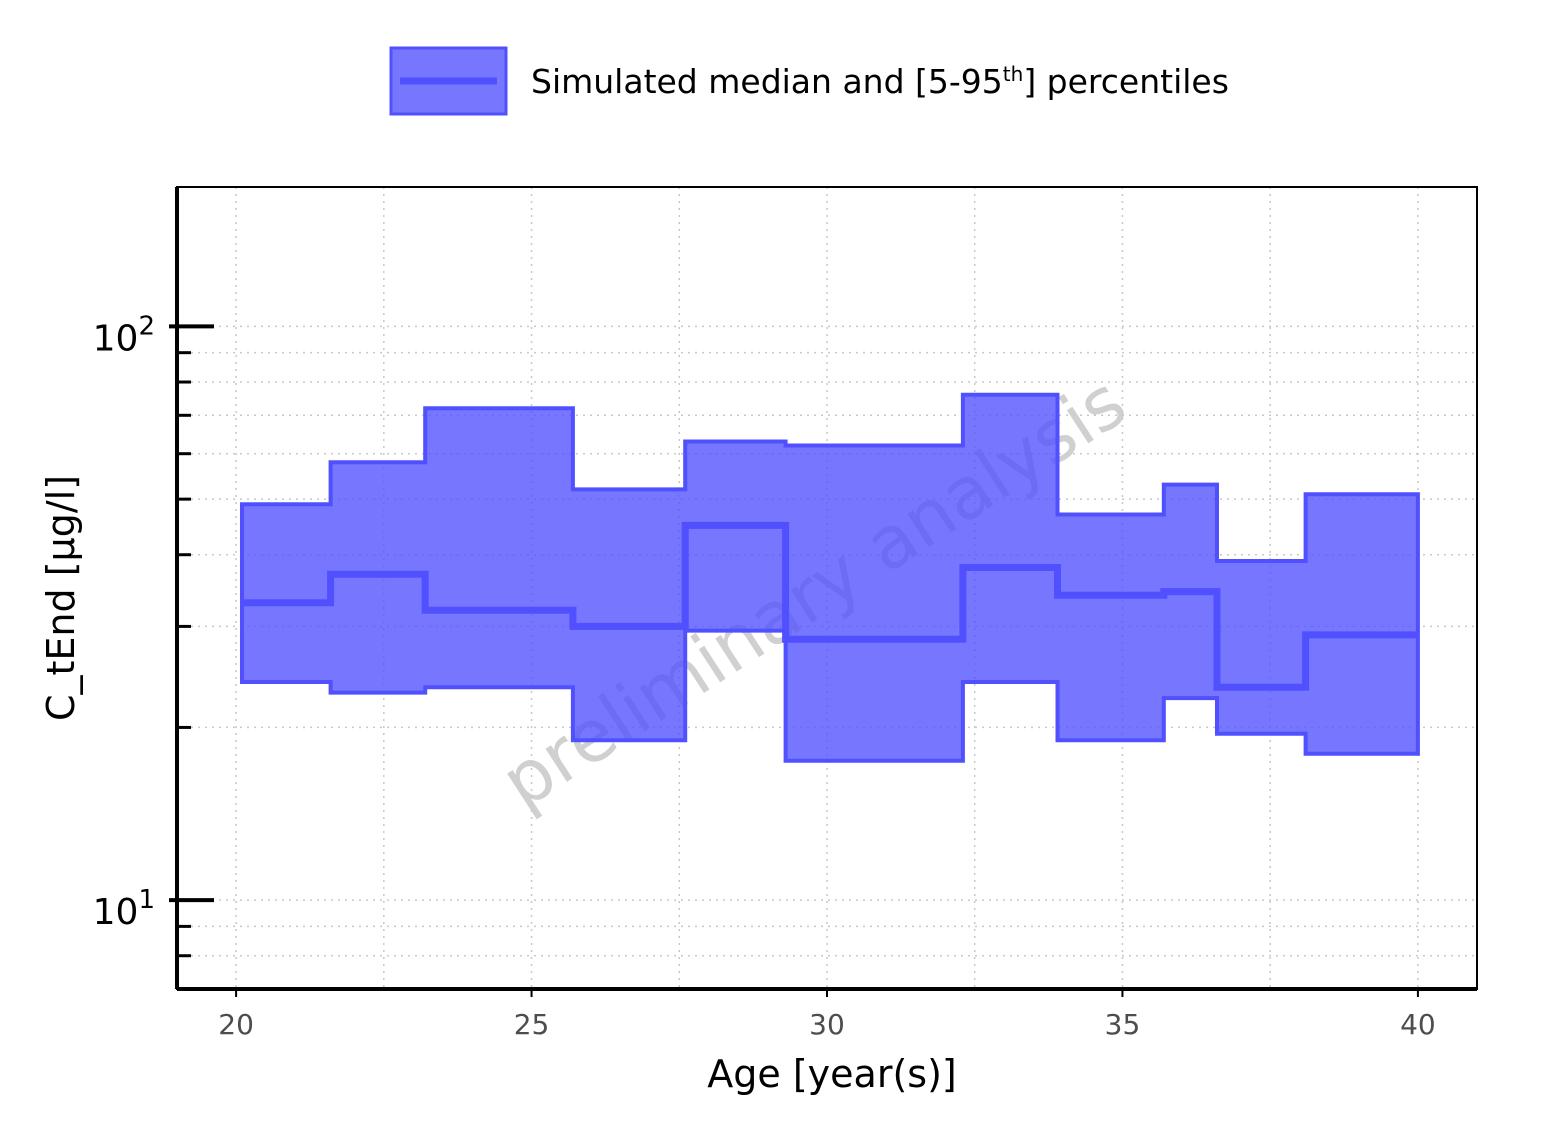 This screenshot has width=1562, height=1140. What do you see at coordinates (1418, 1024) in the screenshot?
I see `x-tick-label: 40` at bounding box center [1418, 1024].